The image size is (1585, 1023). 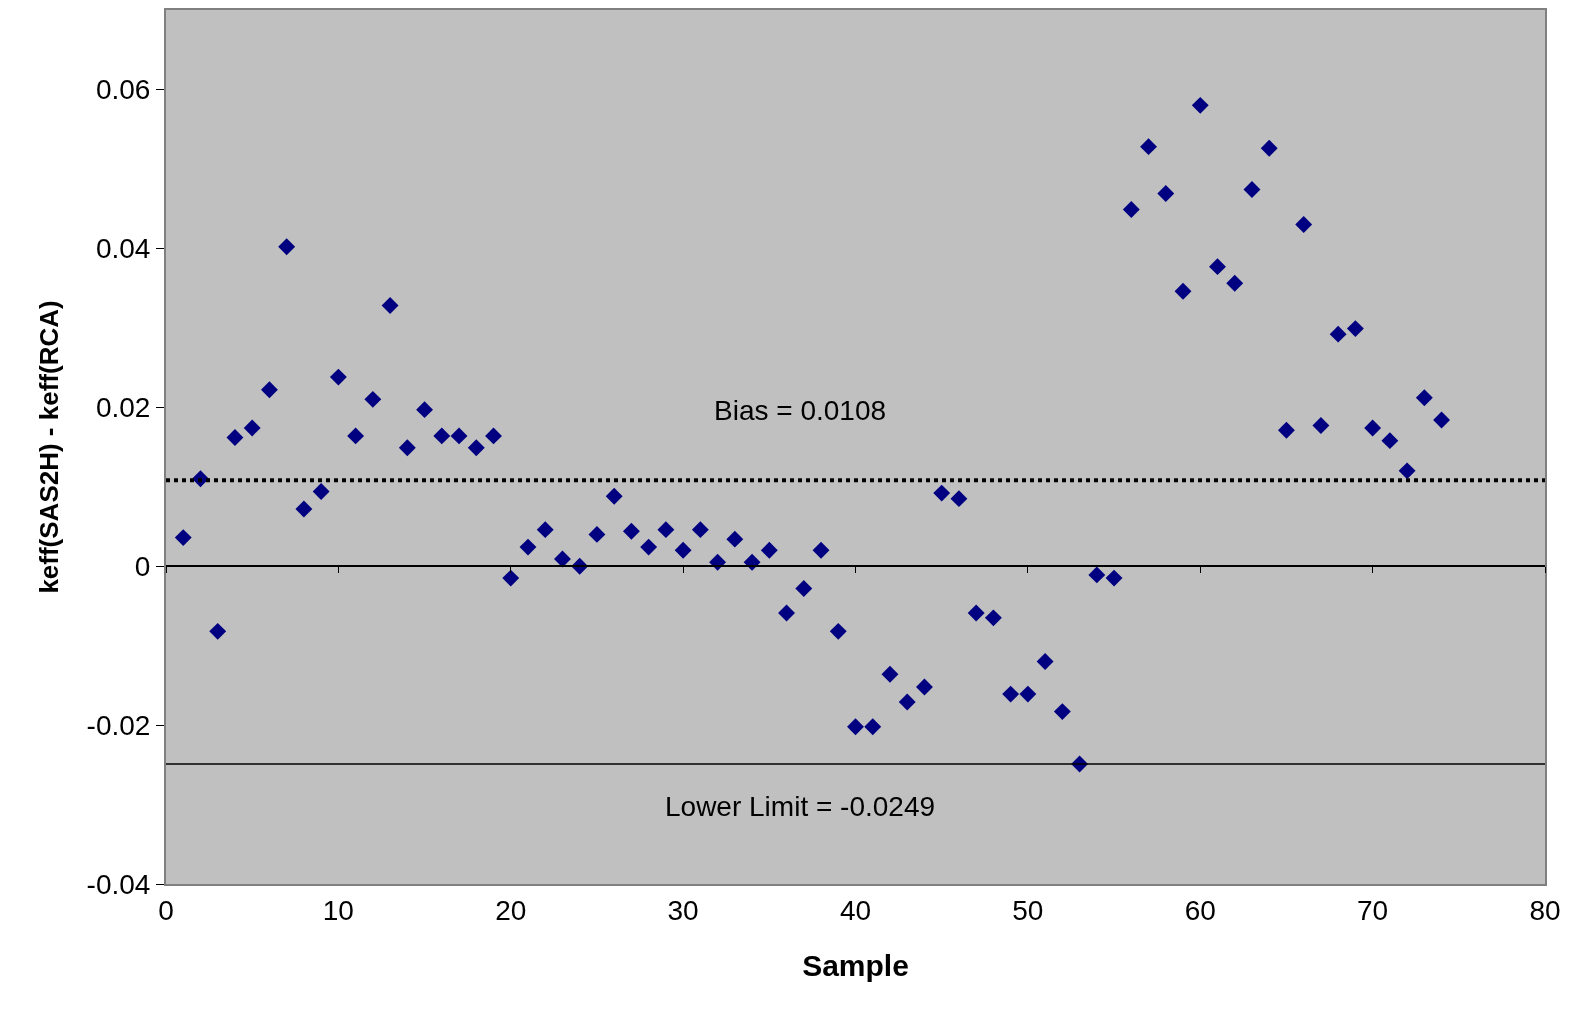 I want to click on y-tick-label: 0.04, so click(x=123, y=249).